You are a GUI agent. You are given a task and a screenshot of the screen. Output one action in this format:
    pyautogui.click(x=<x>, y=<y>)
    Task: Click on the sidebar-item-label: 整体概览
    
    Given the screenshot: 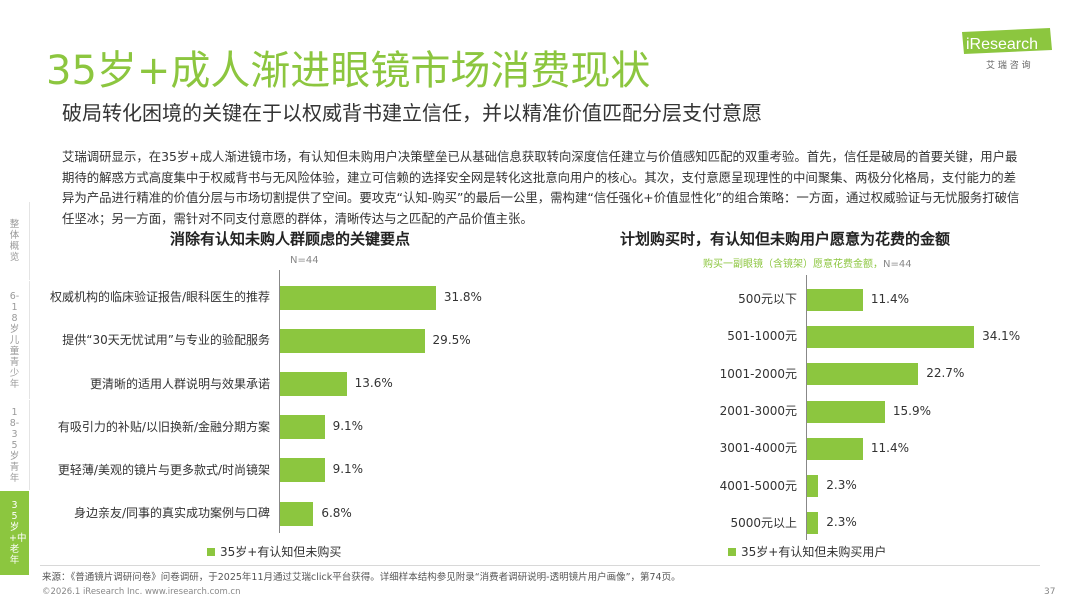 What is the action you would take?
    pyautogui.click(x=14, y=241)
    